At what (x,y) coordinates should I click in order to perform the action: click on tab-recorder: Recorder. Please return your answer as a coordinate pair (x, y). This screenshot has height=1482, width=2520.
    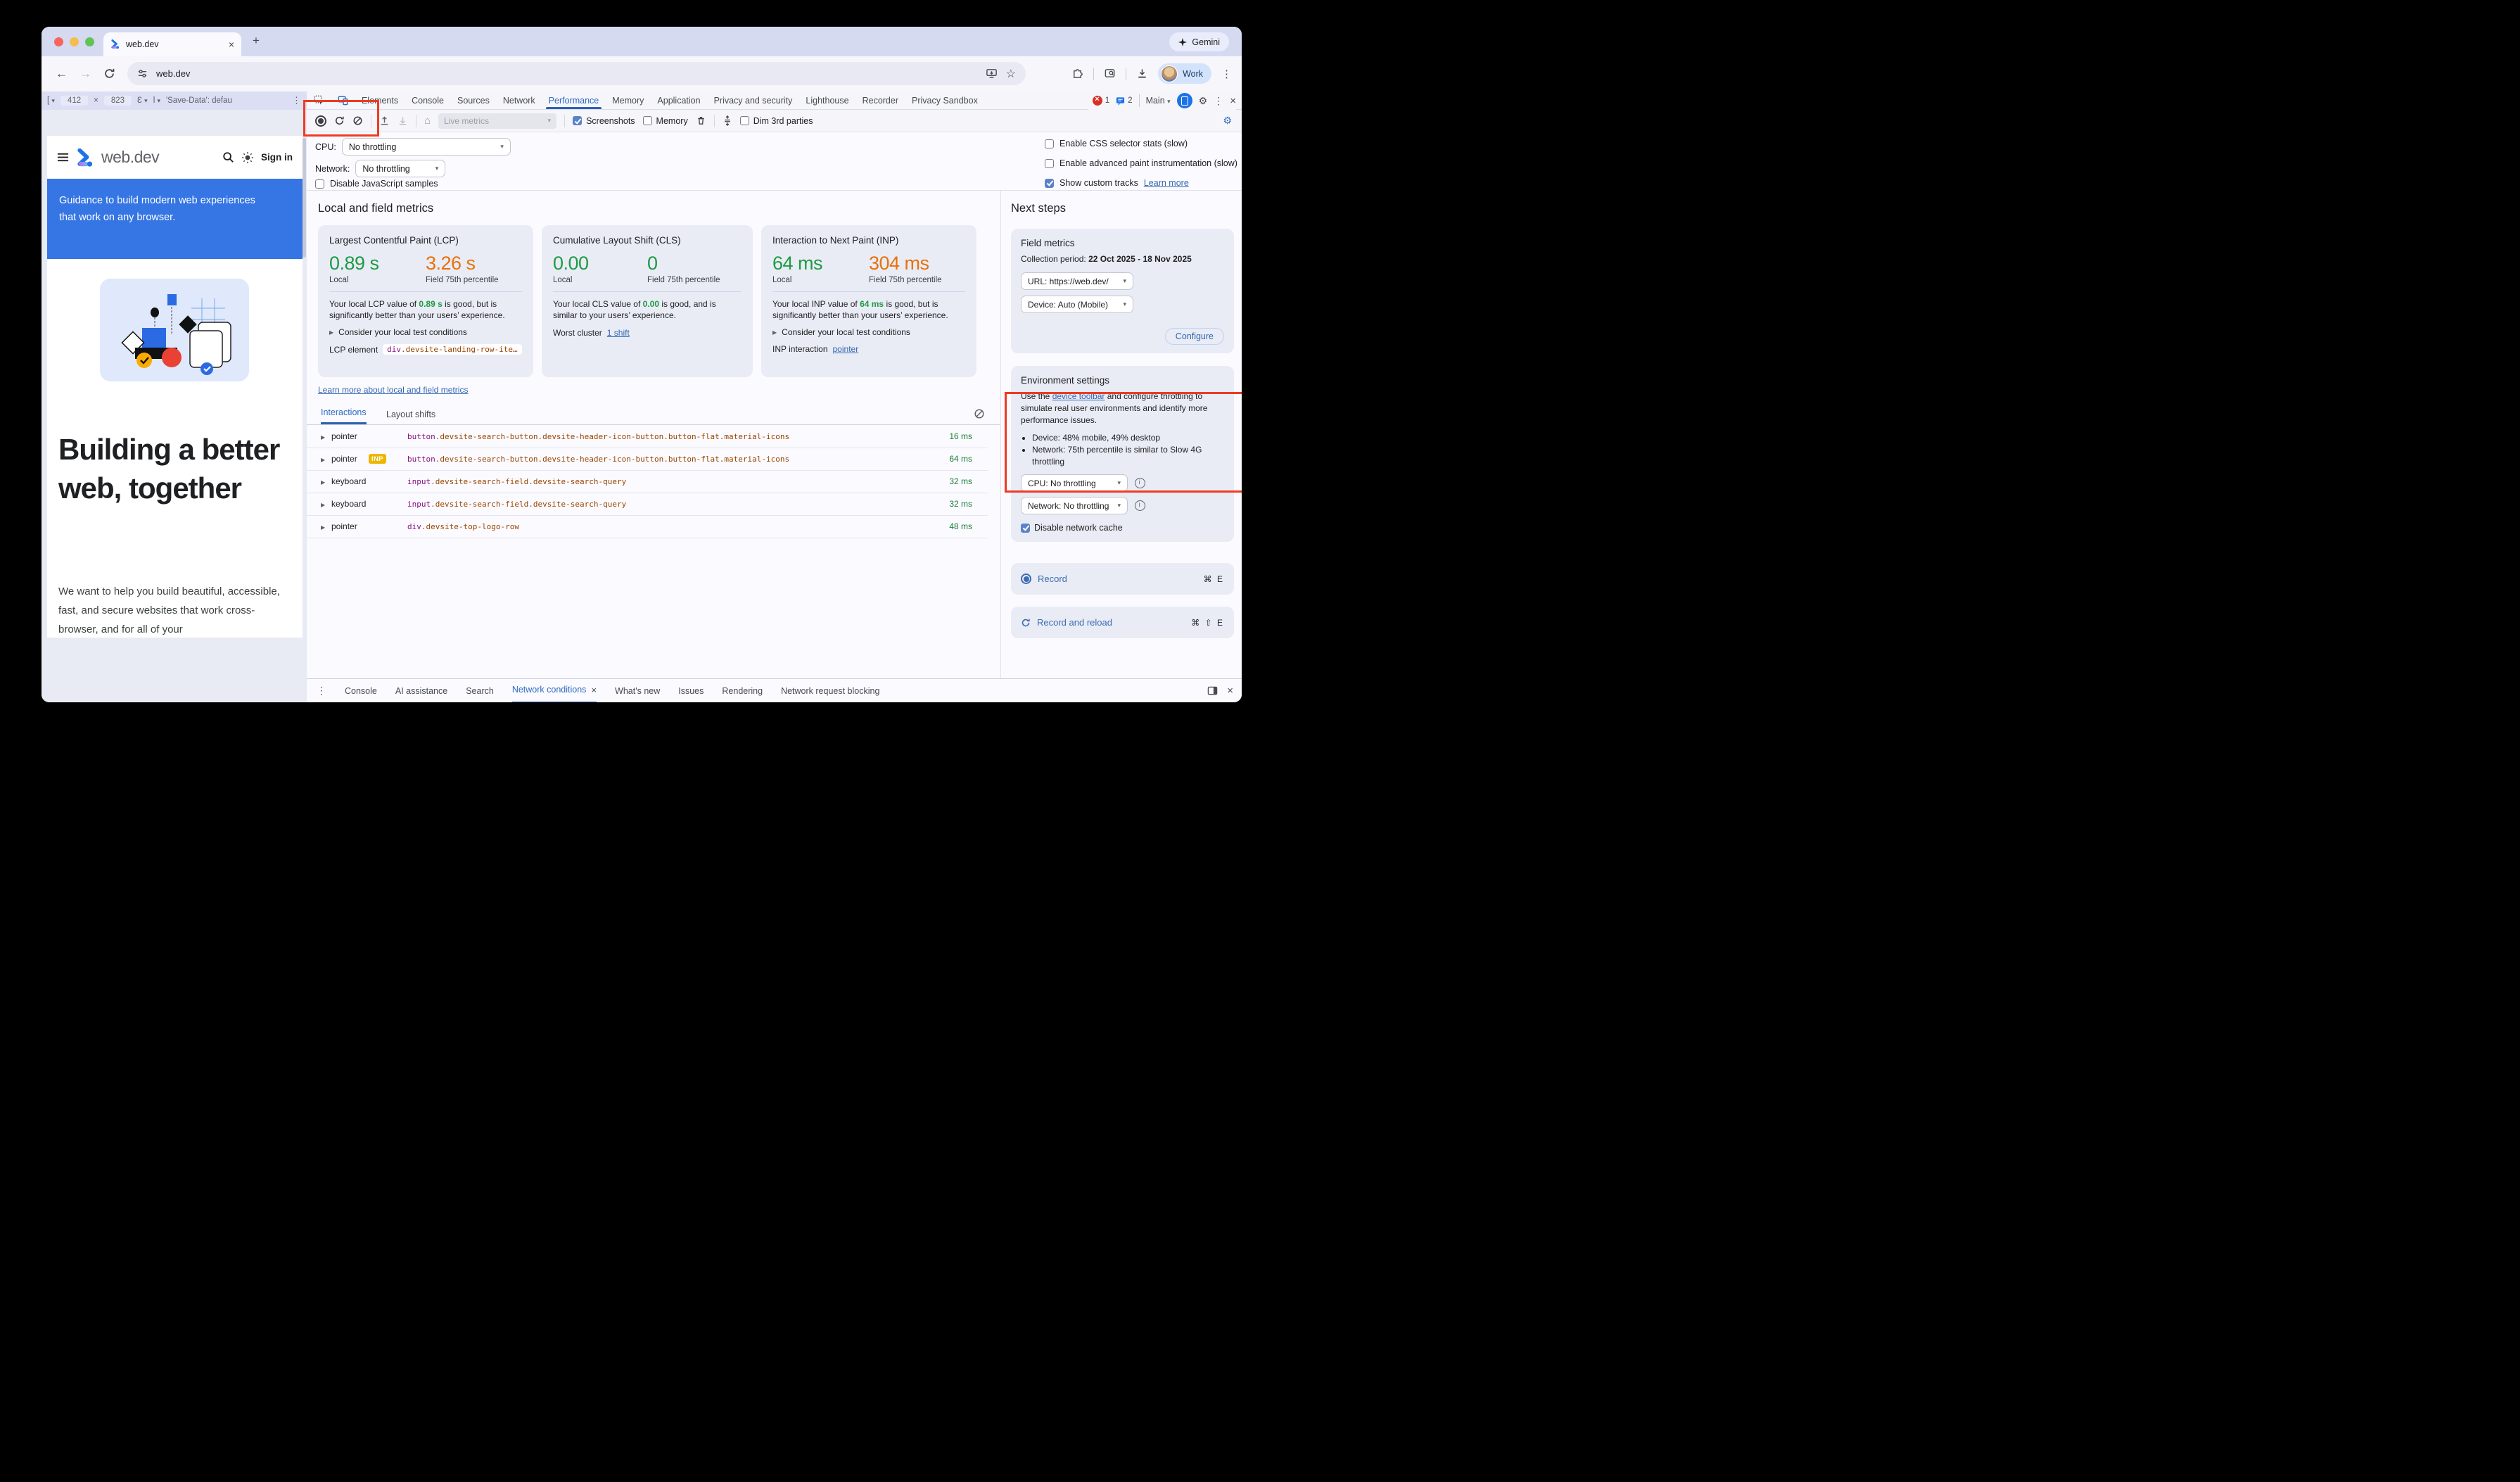
    Looking at the image, I should click on (881, 101).